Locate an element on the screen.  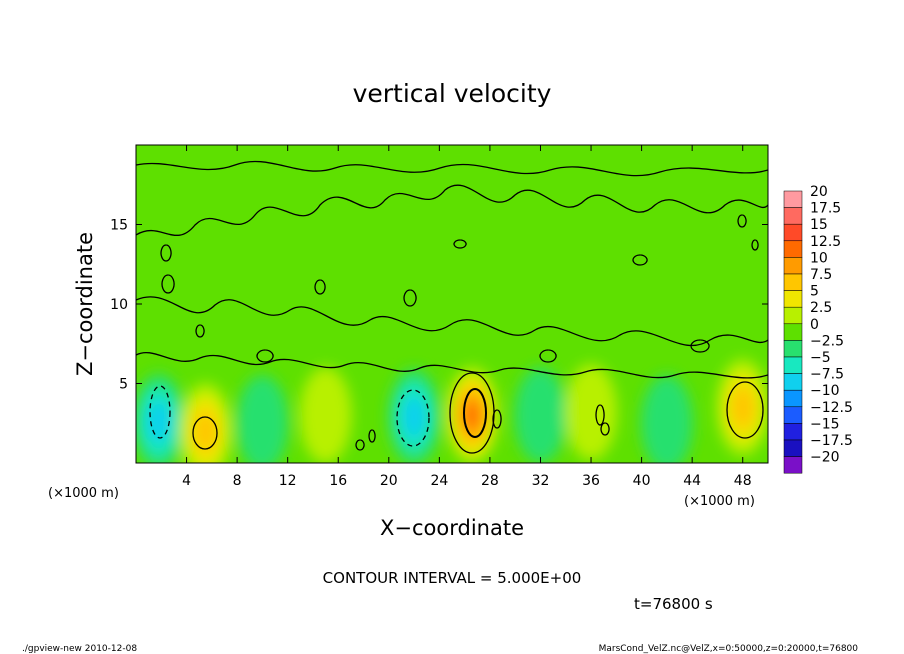
contour-mid-boundary is located at coordinates (452, 321).